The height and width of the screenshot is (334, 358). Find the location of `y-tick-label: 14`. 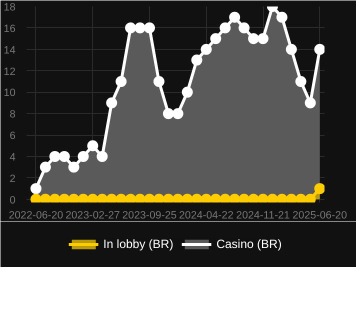

y-tick-label: 14 is located at coordinates (10, 50).